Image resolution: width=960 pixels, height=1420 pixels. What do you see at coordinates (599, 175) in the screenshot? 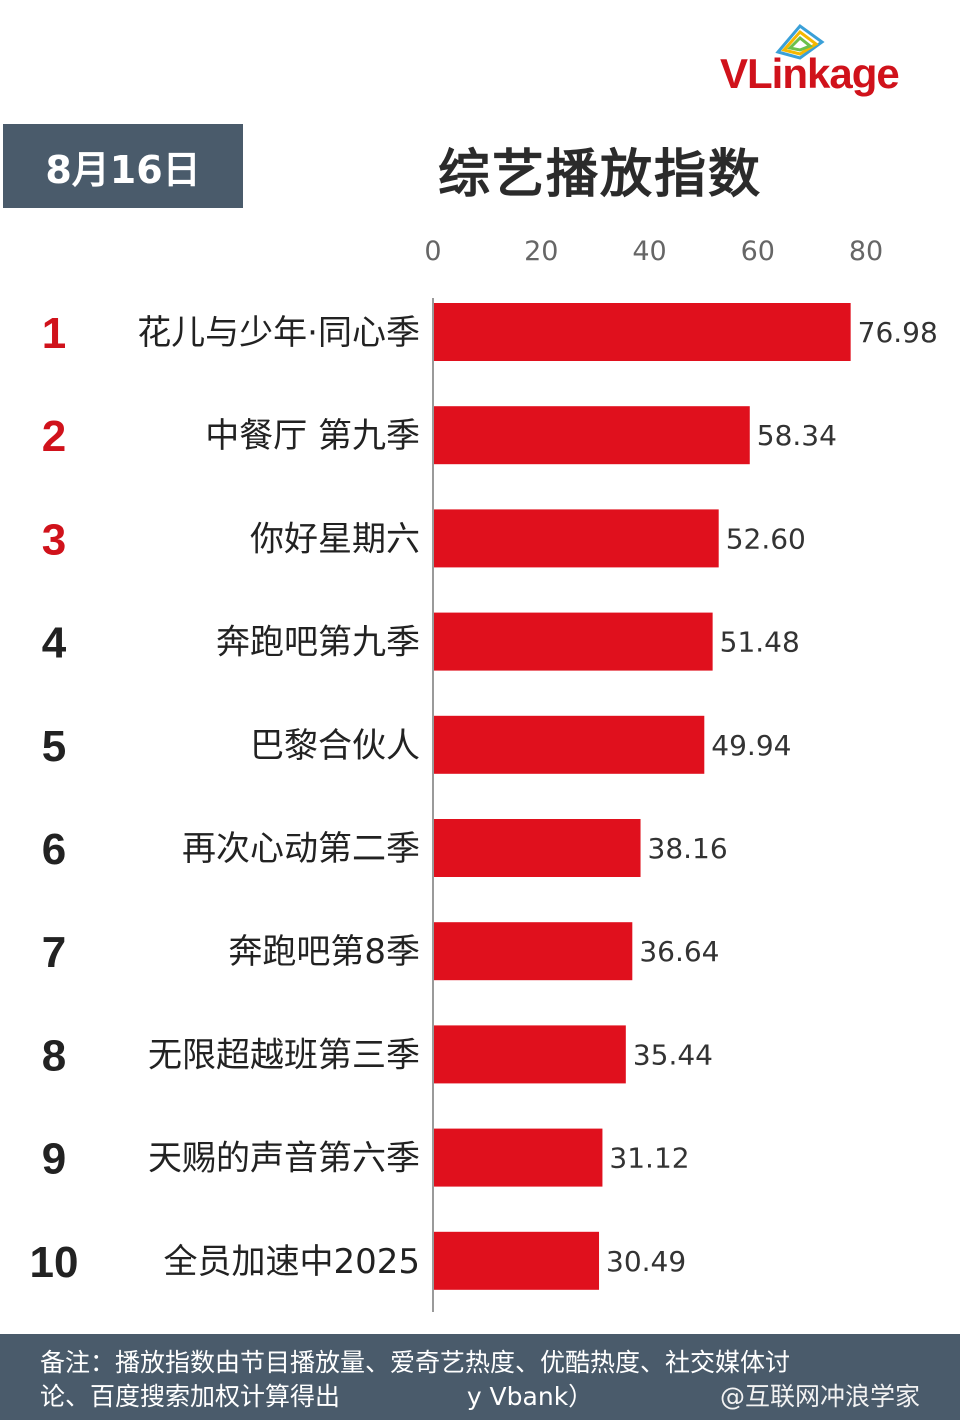
I see `chart-title: 综艺播放指数` at bounding box center [599, 175].